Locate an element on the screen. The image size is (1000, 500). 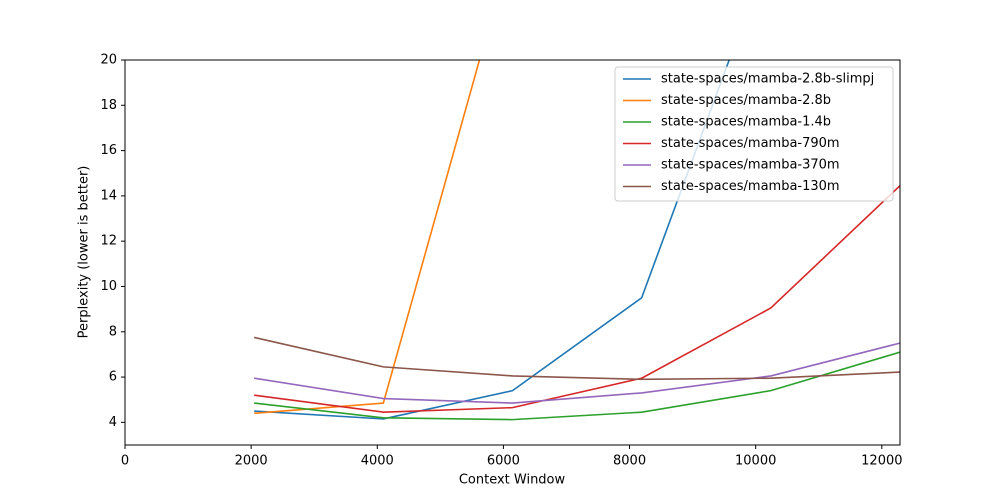
legend-label: state-spaces/mamba-1.4b is located at coordinates (746, 122).